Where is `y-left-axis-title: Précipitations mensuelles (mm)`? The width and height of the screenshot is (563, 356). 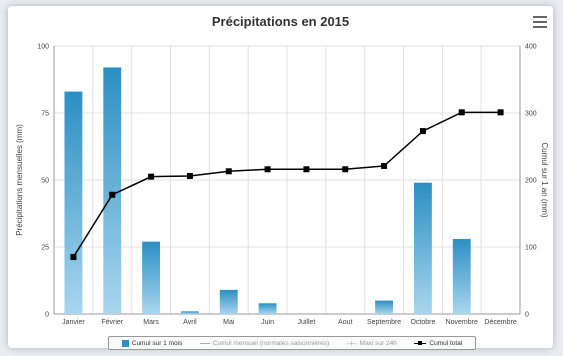 y-left-axis-title: Précipitations mensuelles (mm) is located at coordinates (19, 180).